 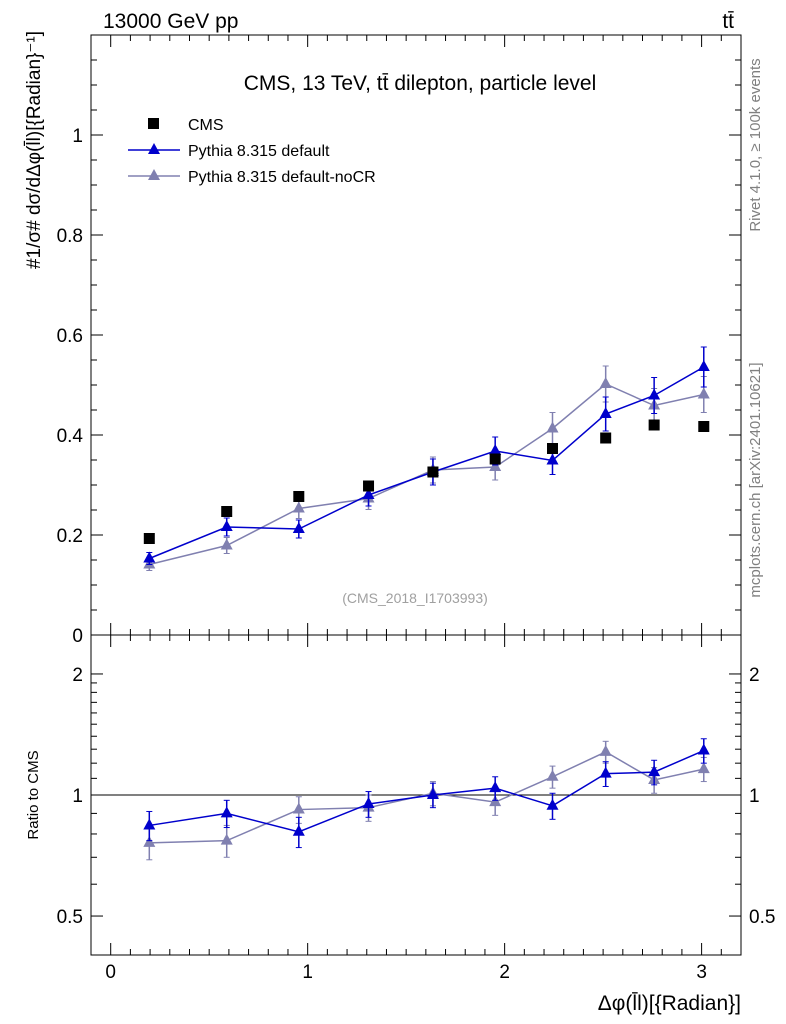 What do you see at coordinates (728, 21) in the screenshot?
I see `header-process-label: tt̄` at bounding box center [728, 21].